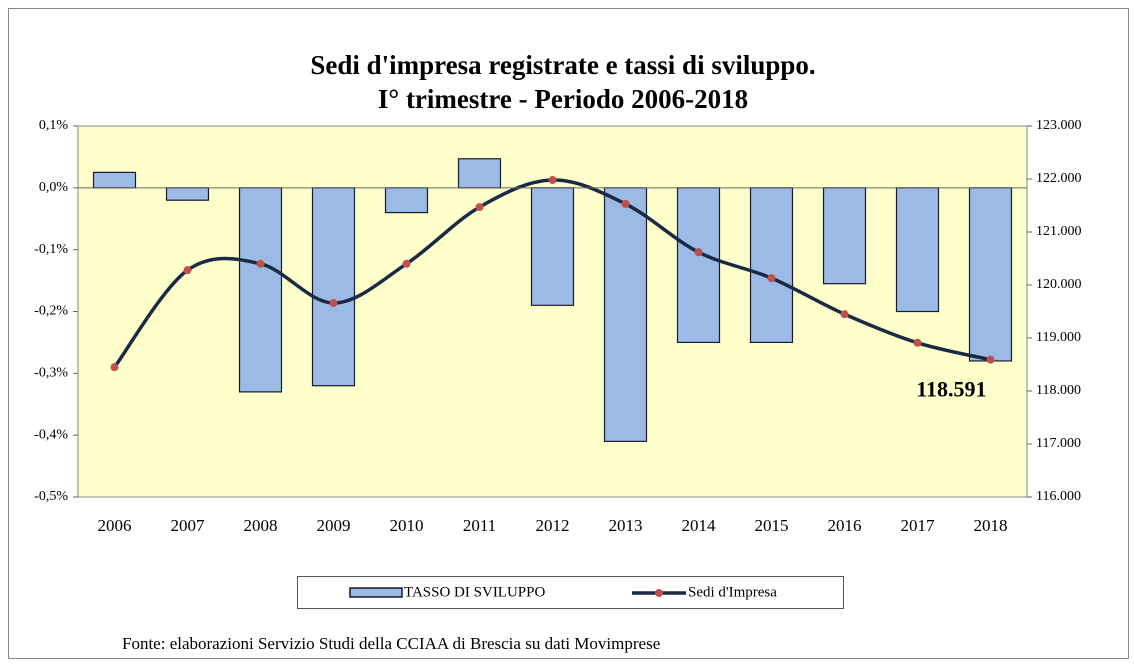 The image size is (1134, 664). I want to click on y-tick-label: -0,4%, so click(51, 434).